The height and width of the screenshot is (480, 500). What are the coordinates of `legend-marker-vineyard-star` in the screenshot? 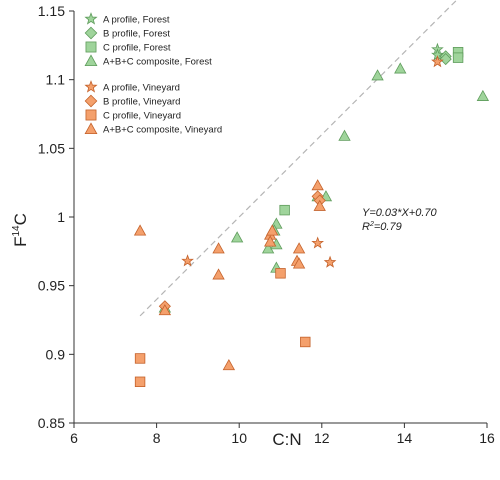 It's located at (91, 86).